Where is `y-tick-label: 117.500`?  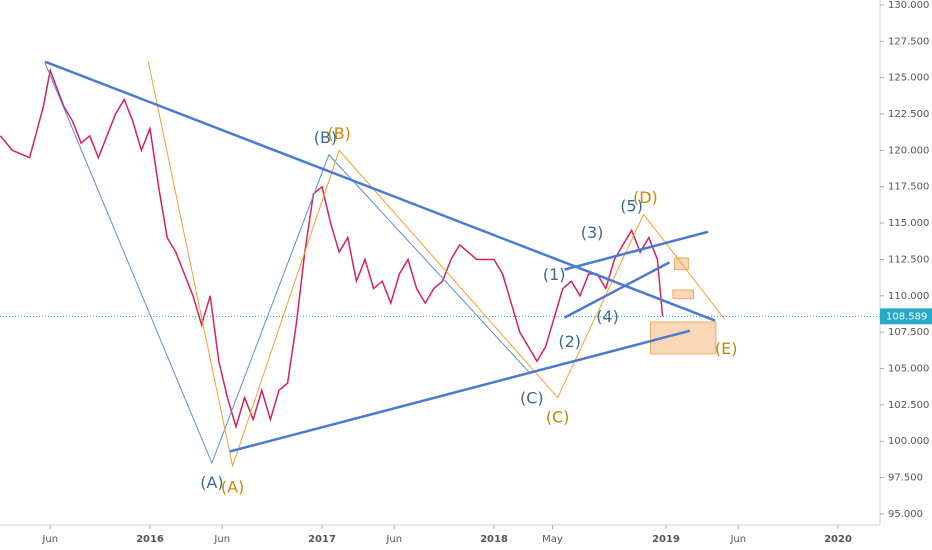 y-tick-label: 117.500 is located at coordinates (908, 187).